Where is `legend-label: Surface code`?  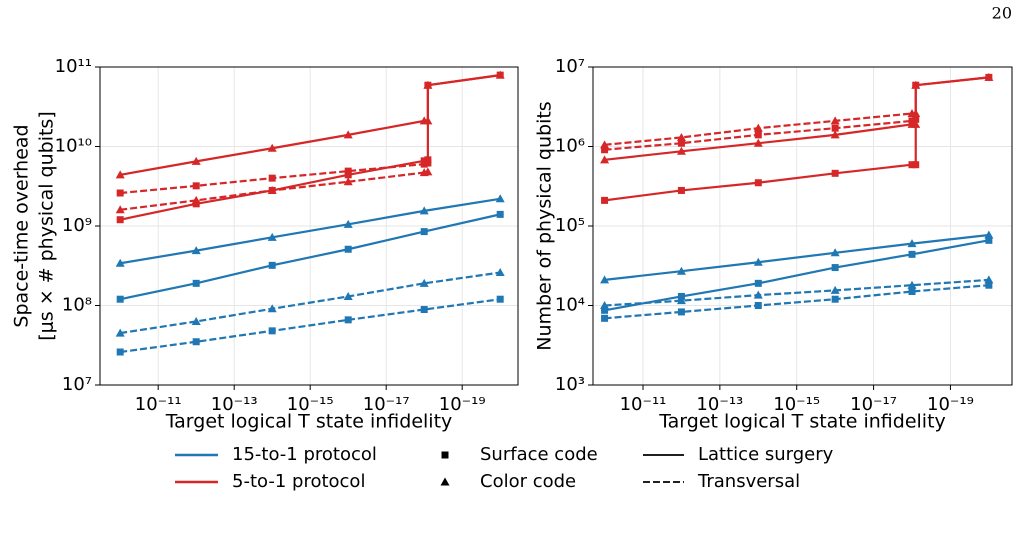 legend-label: Surface code is located at coordinates (539, 454).